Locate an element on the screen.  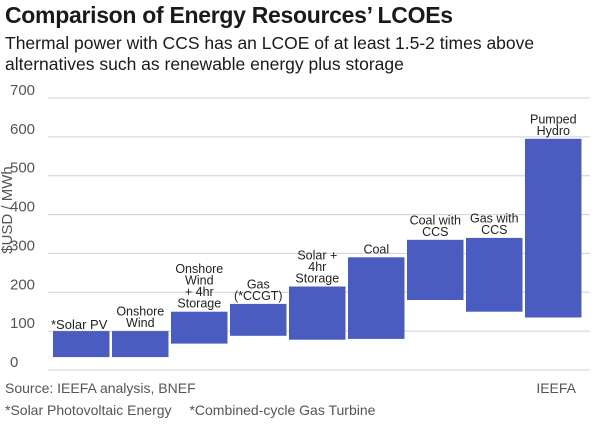
bar-label: Gas is located at coordinates (258, 284).